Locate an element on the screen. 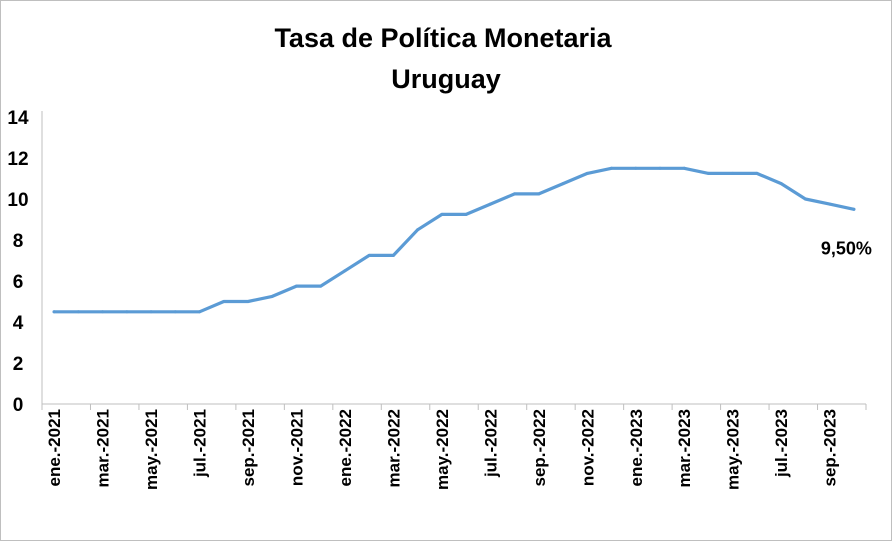 The image size is (892, 541). x-tick-label: jul.-2023 is located at coordinates (781, 443).